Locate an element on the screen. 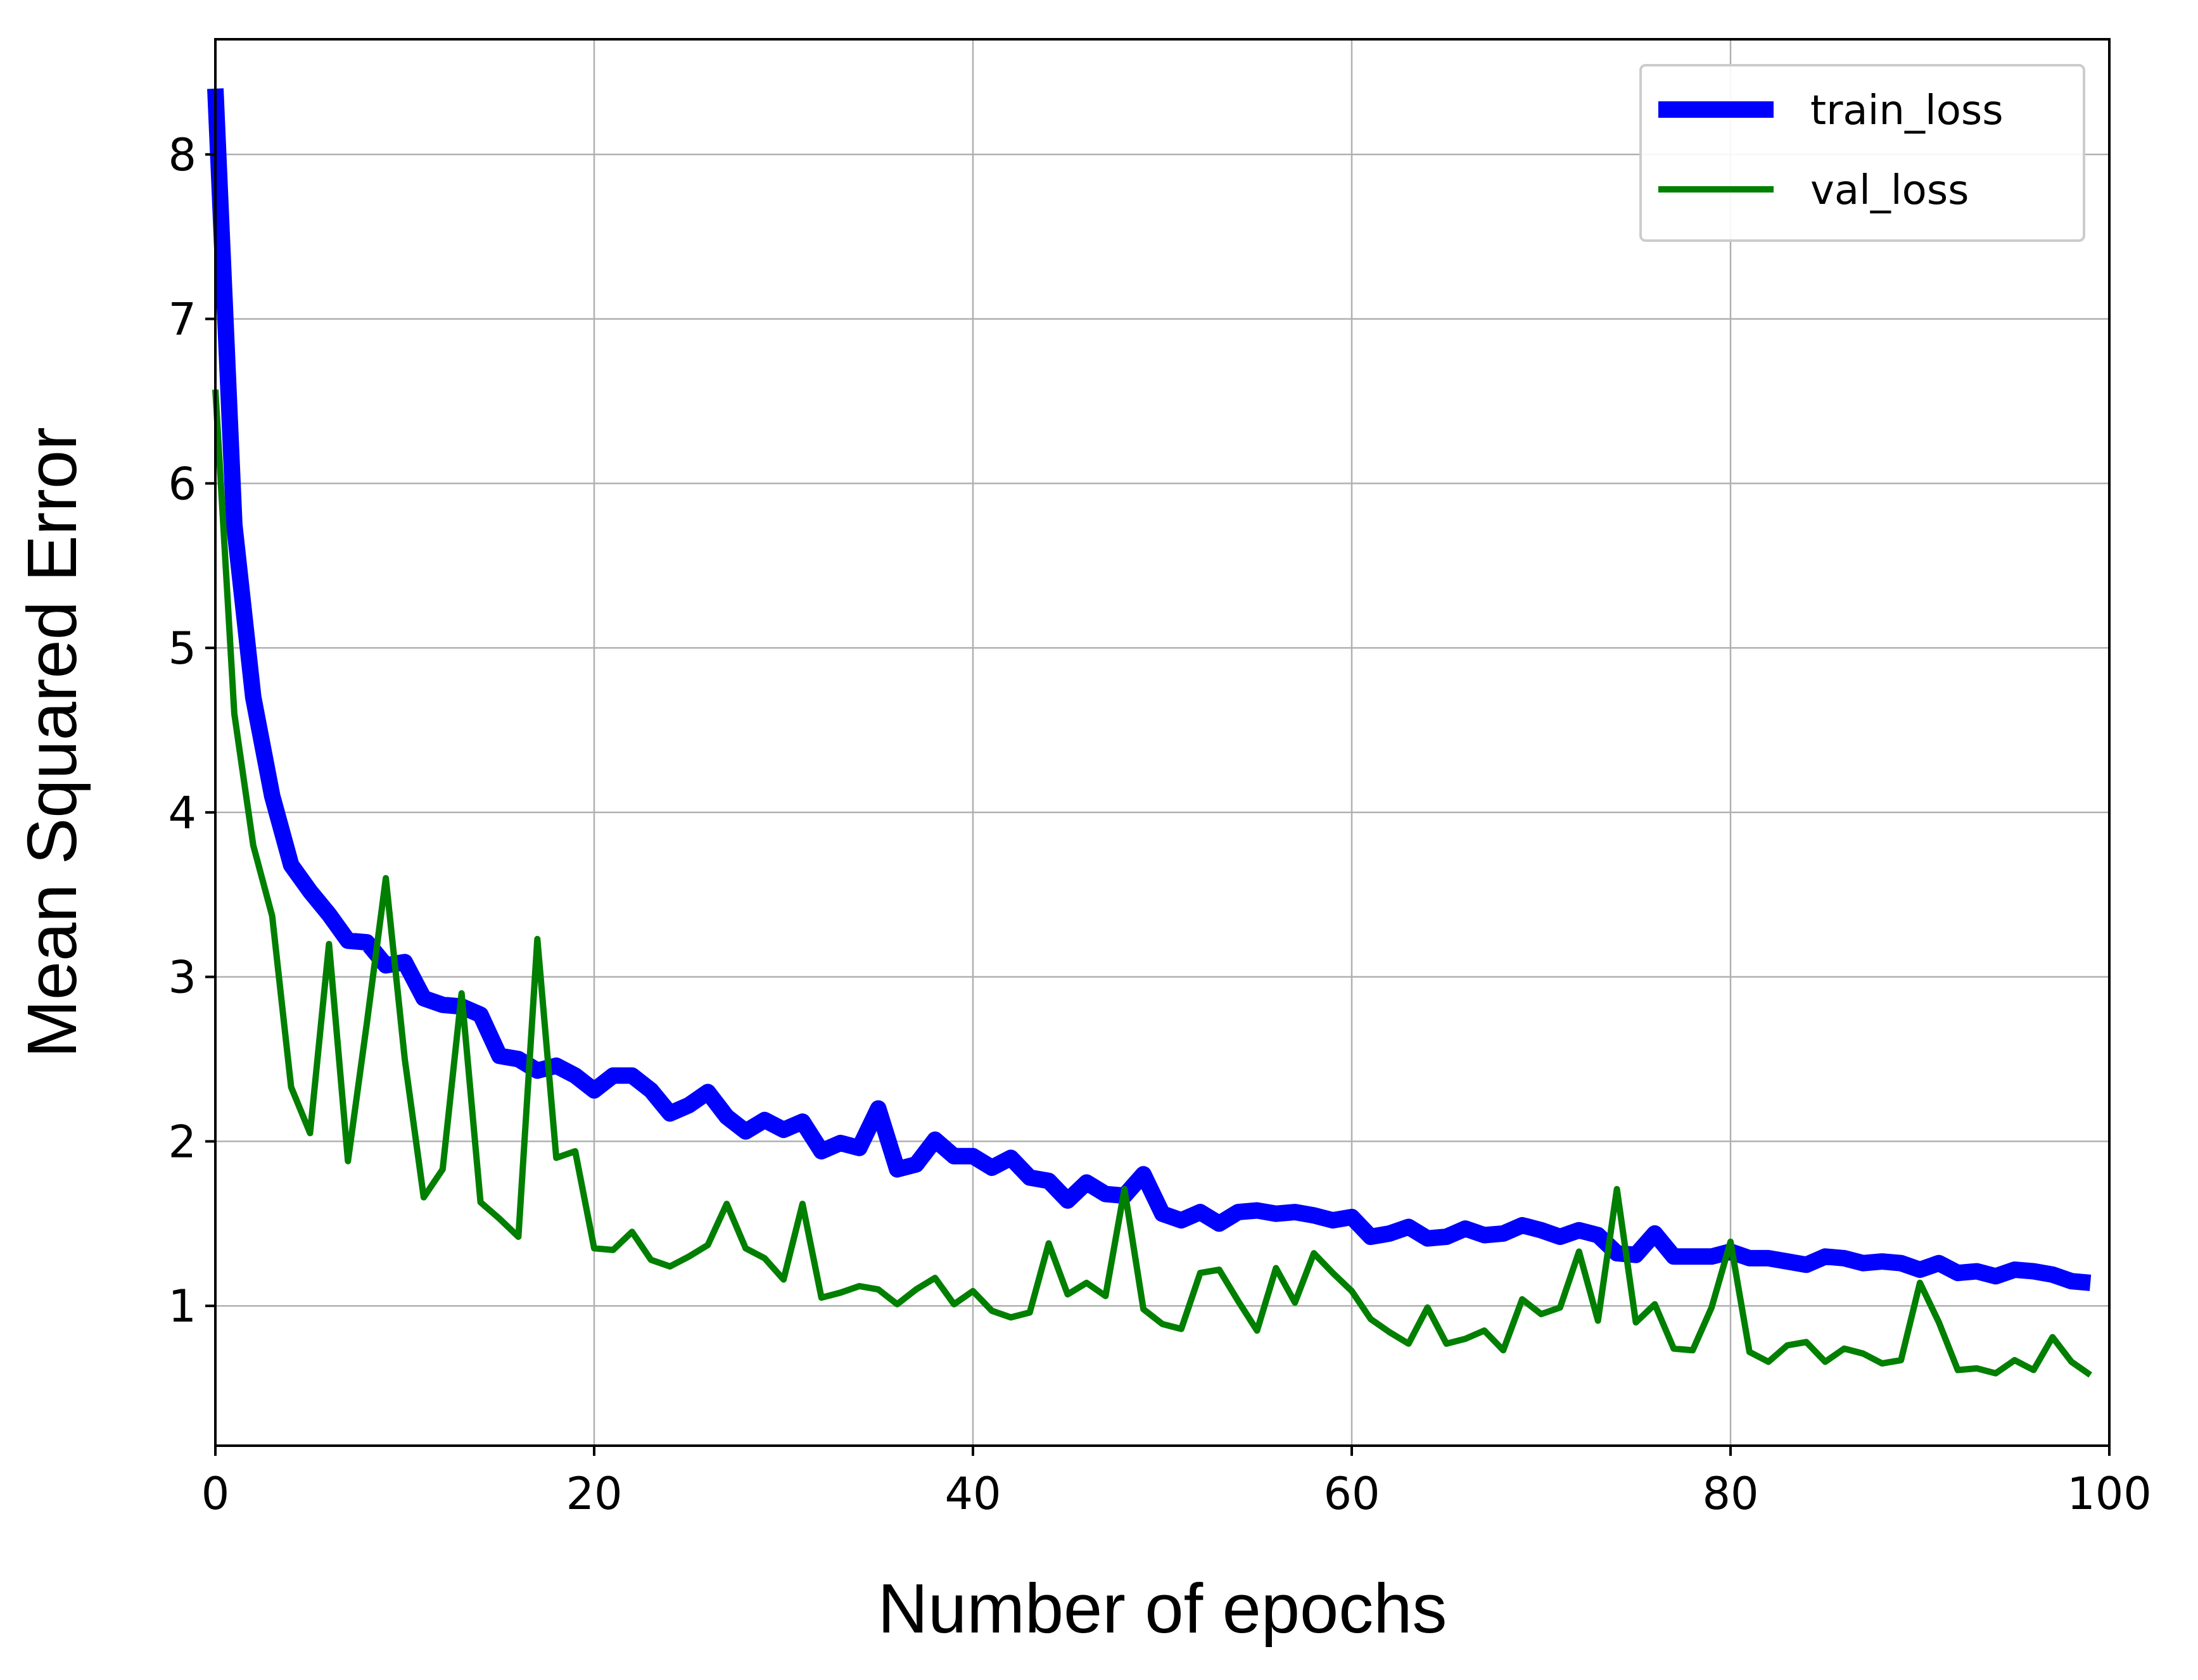 Image resolution: width=2198 pixels, height=1680 pixels. y-axis-title: Mean Squared Error is located at coordinates (52, 742).